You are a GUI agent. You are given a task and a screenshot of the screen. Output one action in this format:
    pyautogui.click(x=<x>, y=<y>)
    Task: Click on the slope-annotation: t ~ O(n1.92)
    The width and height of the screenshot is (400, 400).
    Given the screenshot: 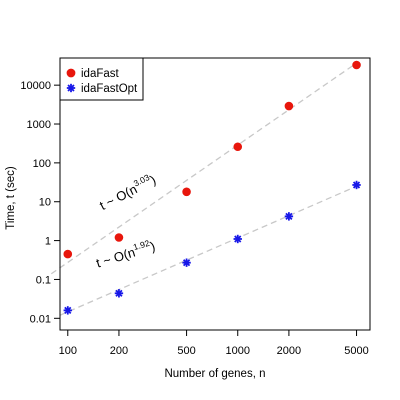 What is the action you would take?
    pyautogui.click(x=125, y=254)
    